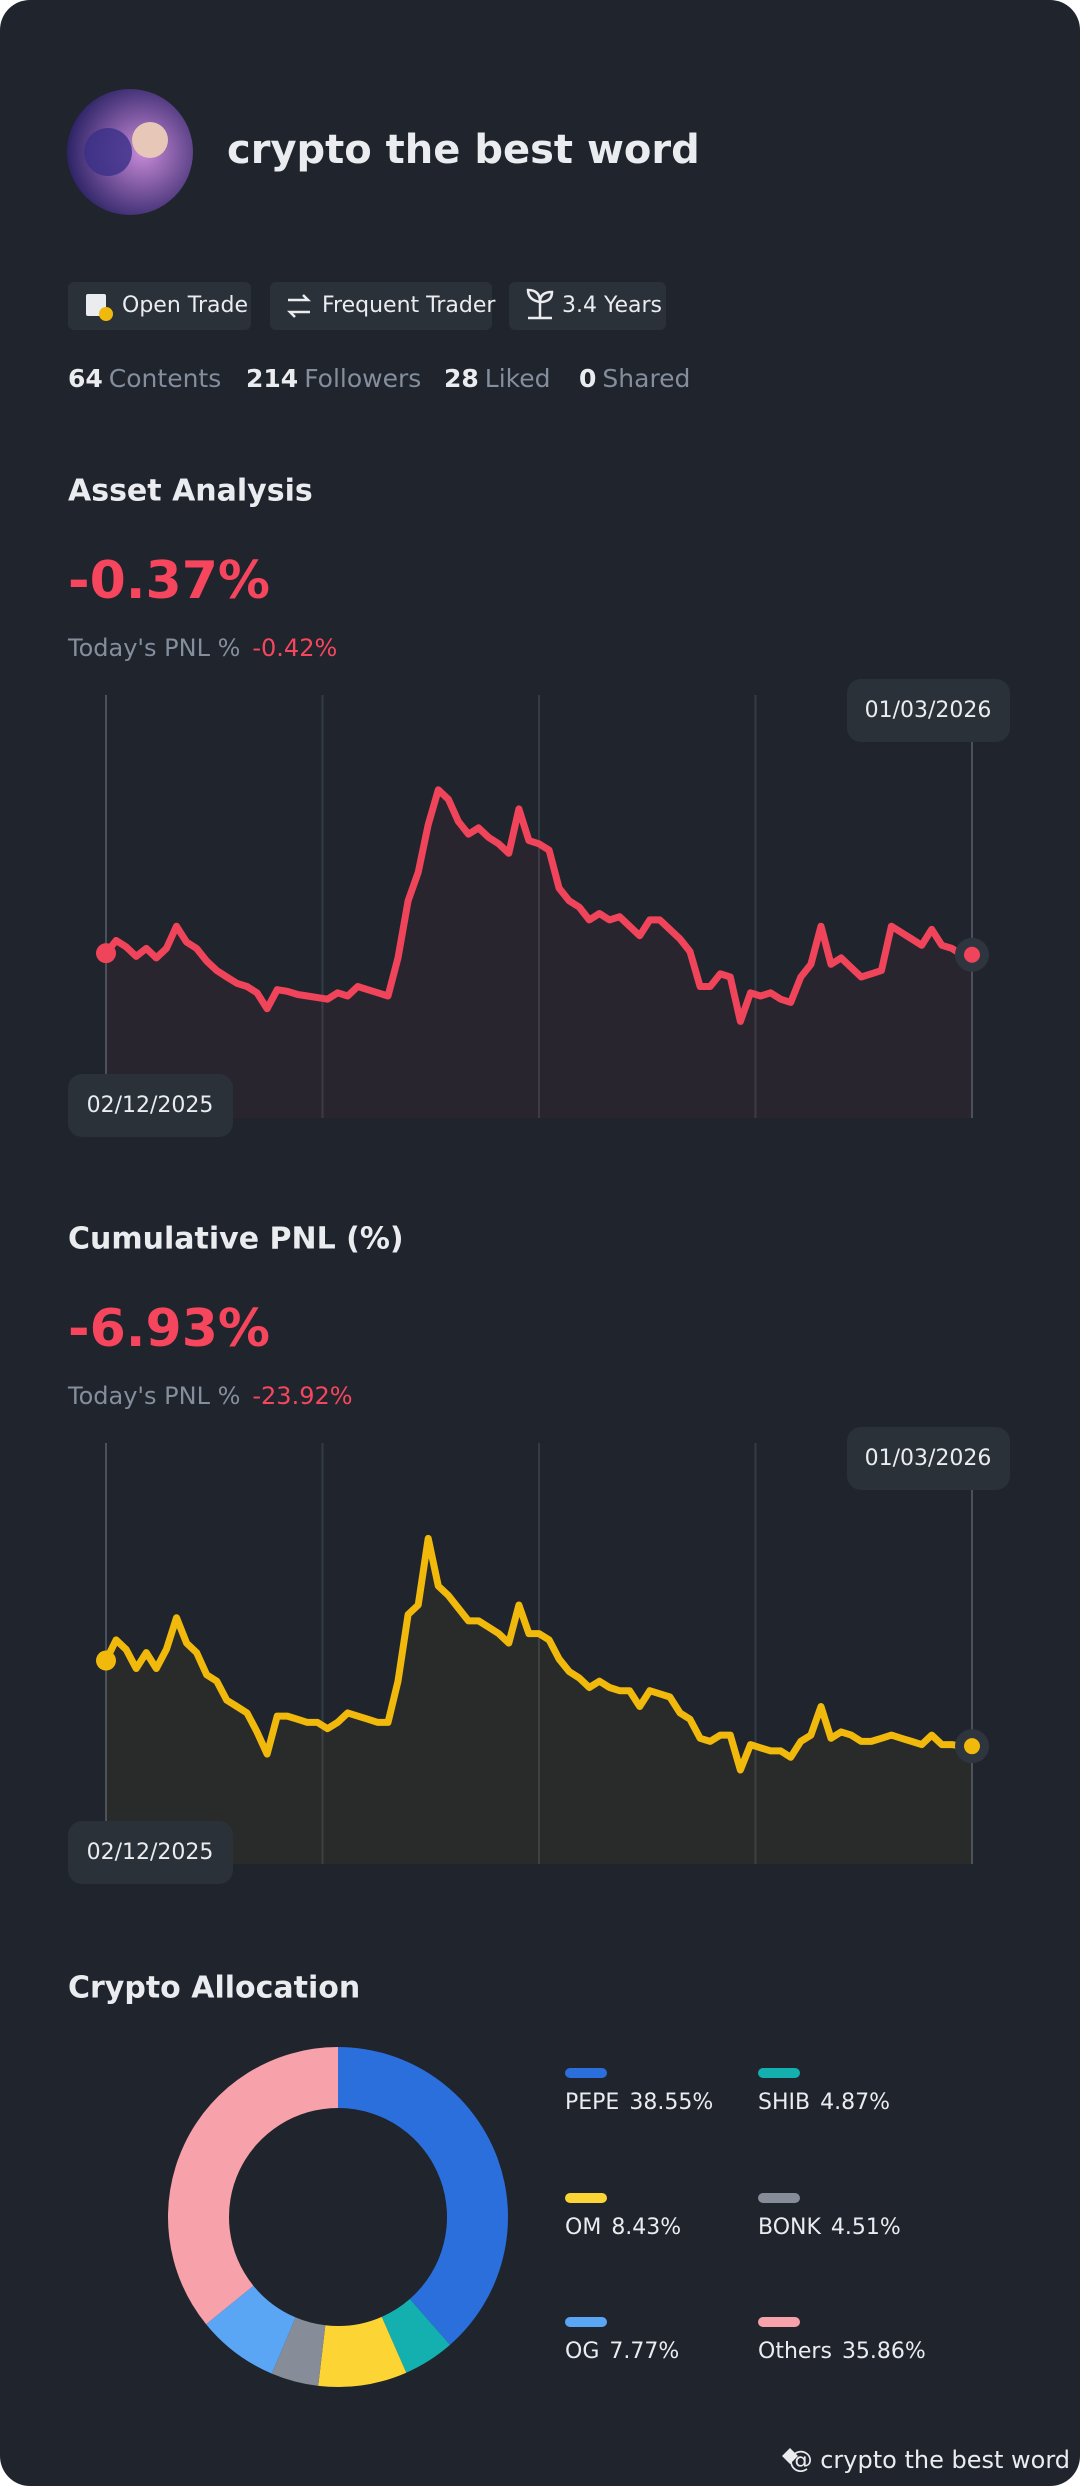 The image size is (1080, 2486). I want to click on stat: 214 Followers, so click(333, 378).